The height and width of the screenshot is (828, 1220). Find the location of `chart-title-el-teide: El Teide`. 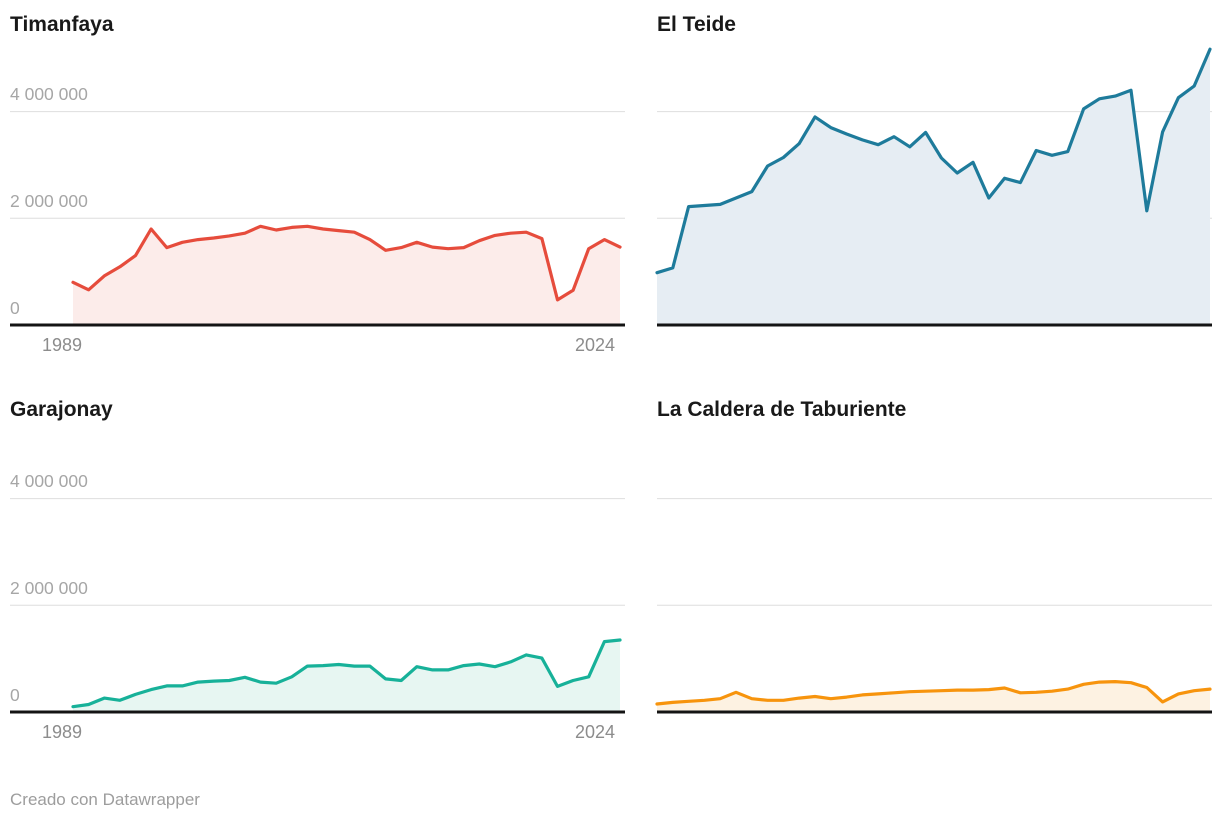

chart-title-el-teide: El Teide is located at coordinates (696, 24).